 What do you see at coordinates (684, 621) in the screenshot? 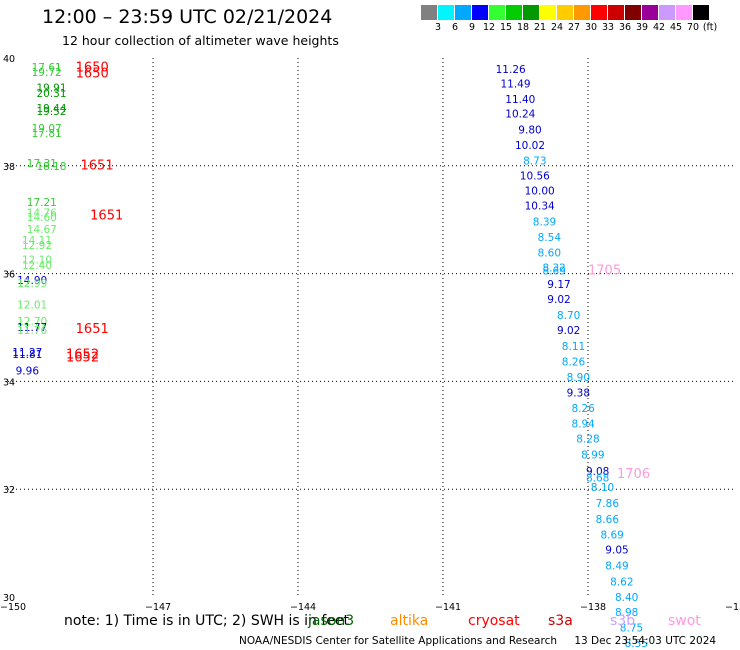
I see `satellite-legend-entry: swot` at bounding box center [684, 621].